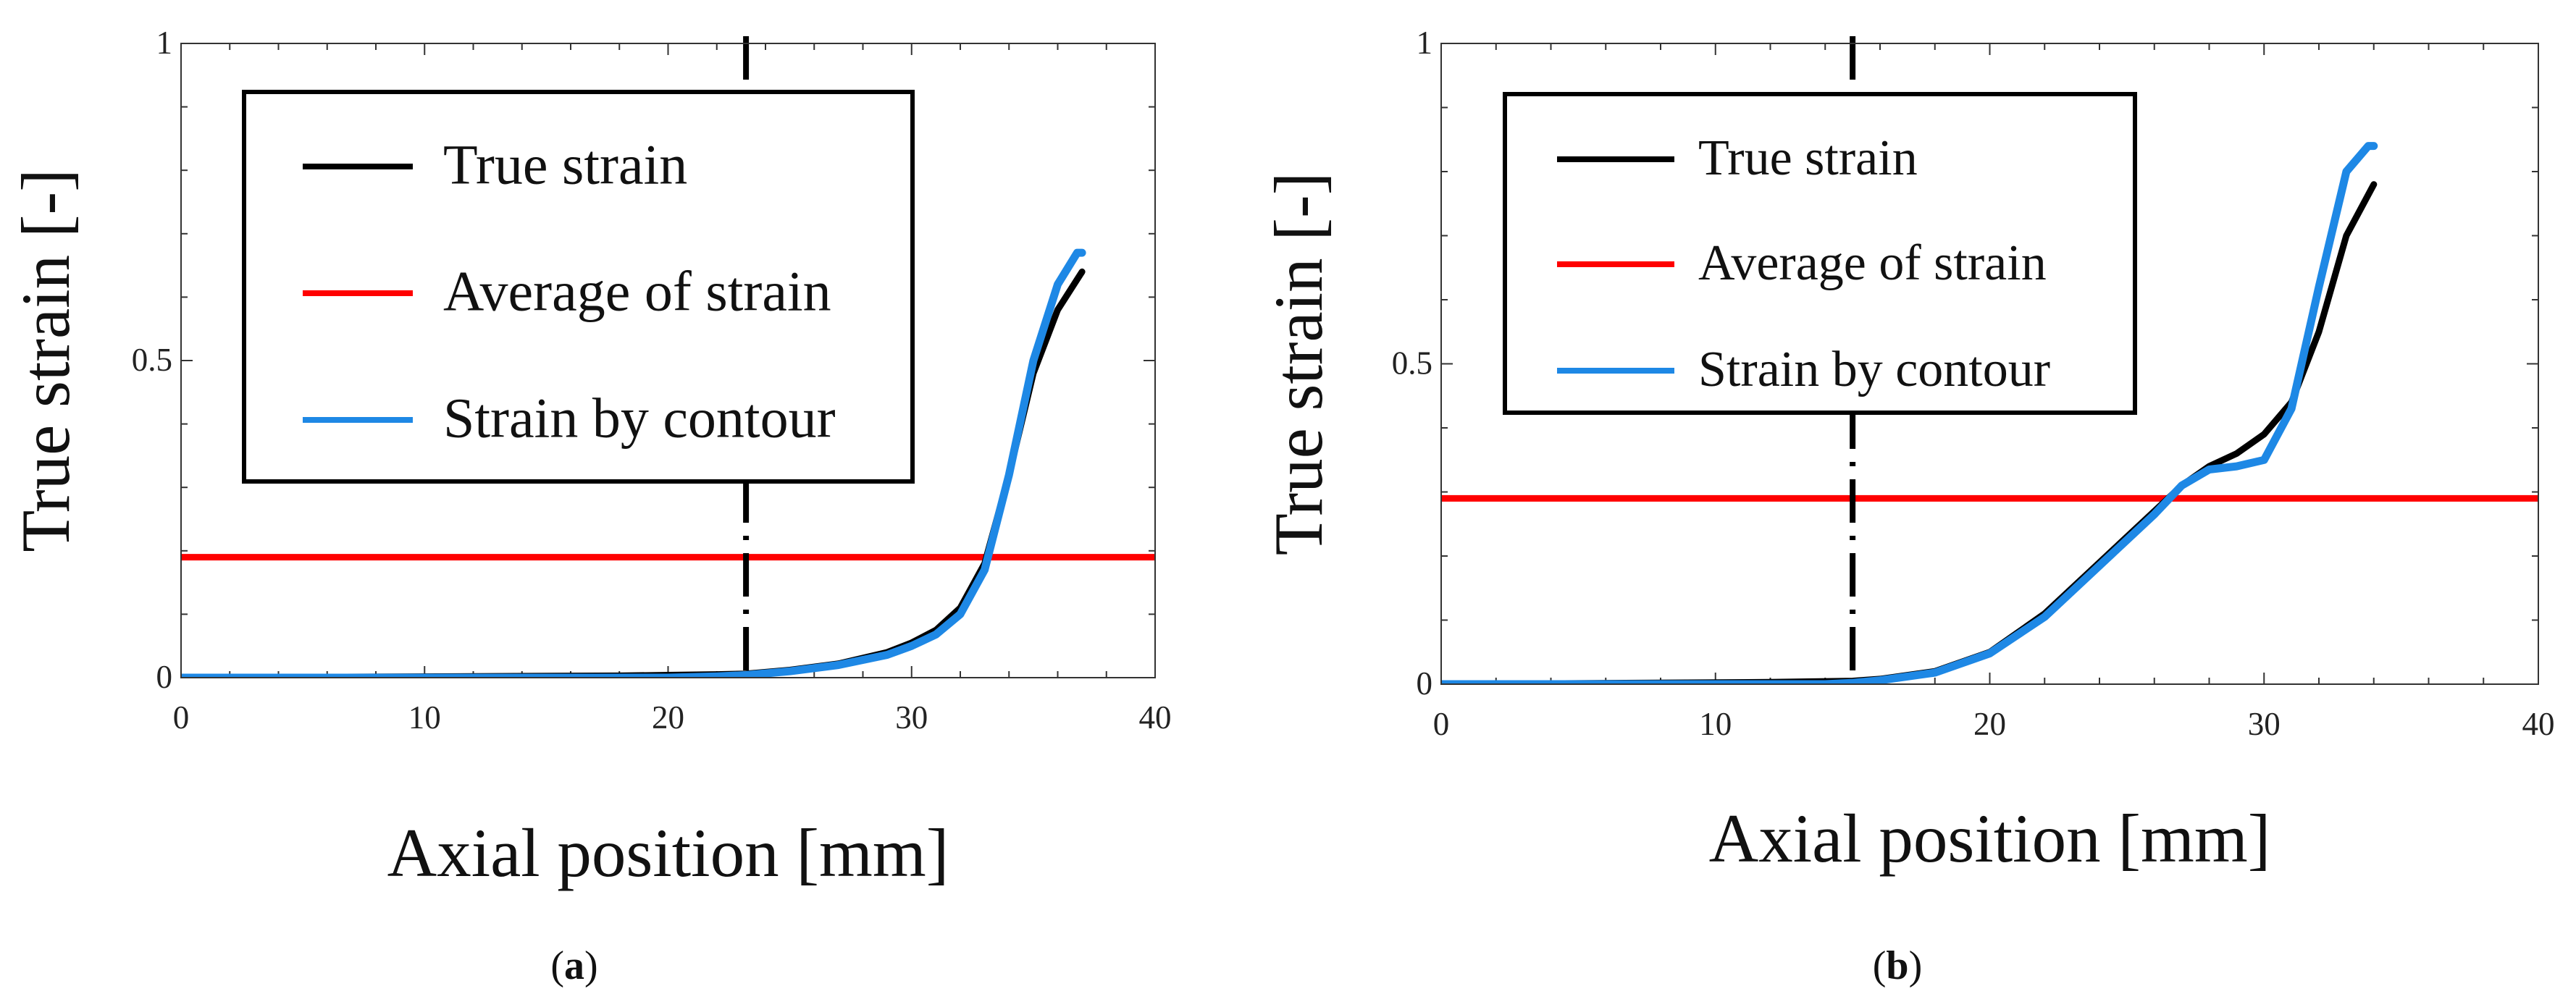  What do you see at coordinates (2538, 724) in the screenshot?
I see `panel-b-xtick-label: 40` at bounding box center [2538, 724].